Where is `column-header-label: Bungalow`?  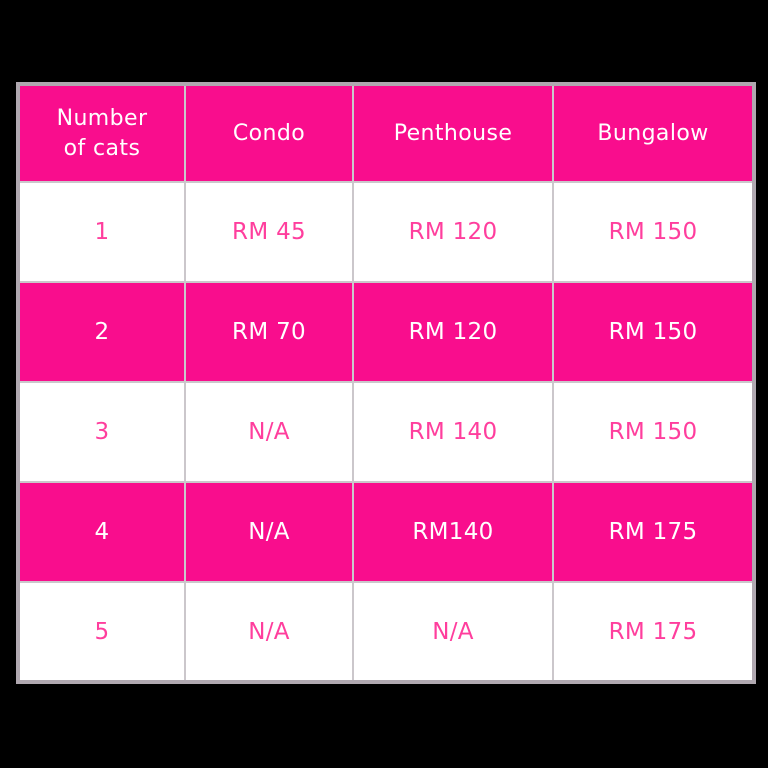
column-header-label: Bungalow is located at coordinates (653, 133).